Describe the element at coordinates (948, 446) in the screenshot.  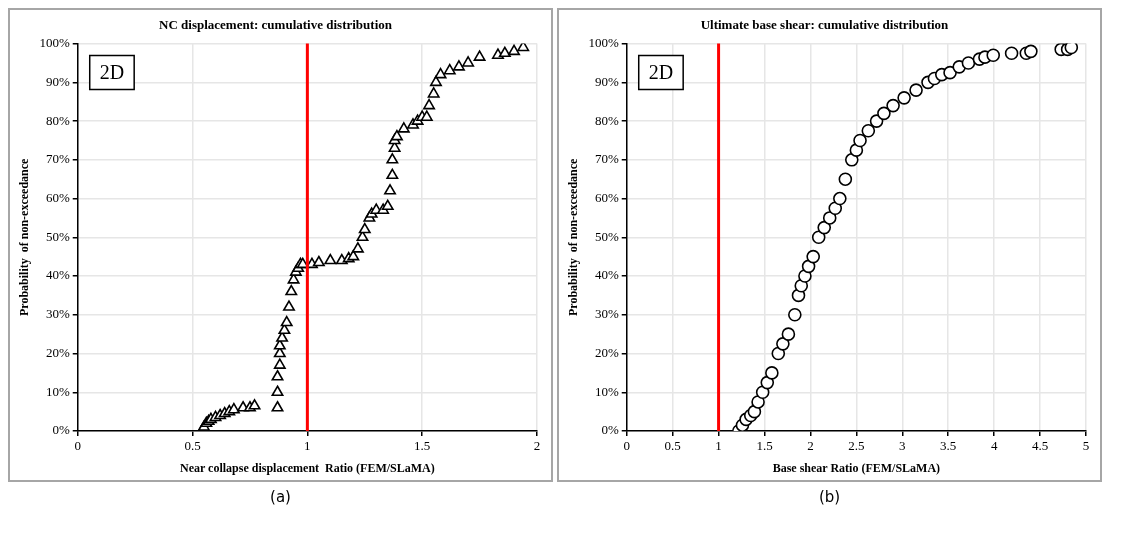
I see `x-tick-label: 3.5` at that location.